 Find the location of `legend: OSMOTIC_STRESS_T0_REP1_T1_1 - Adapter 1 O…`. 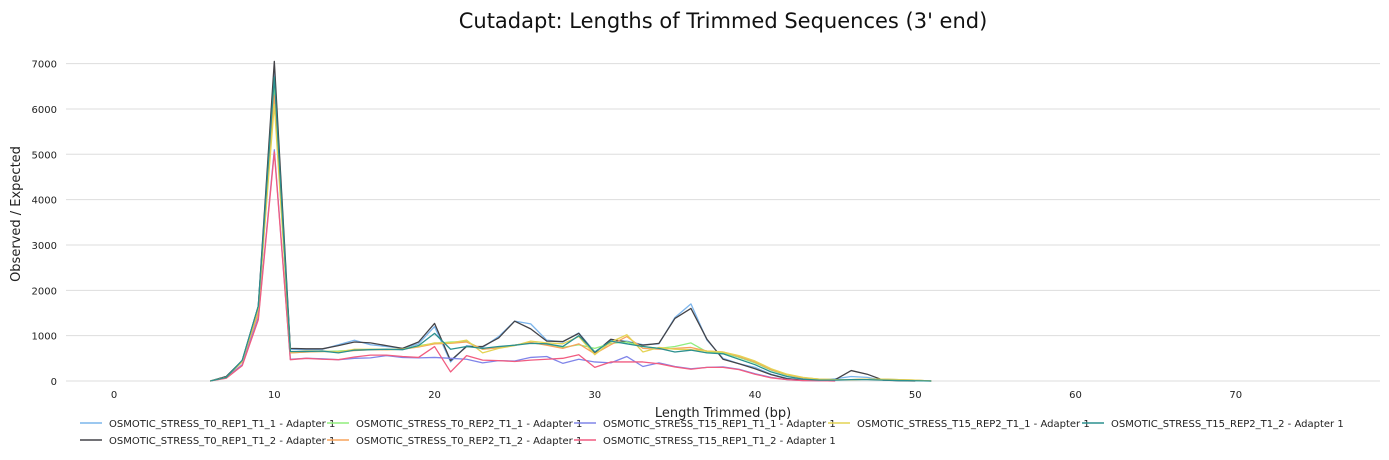

legend: OSMOTIC_STRESS_T0_REP1_T1_1 - Adapter 1 O… is located at coordinates (712, 433).